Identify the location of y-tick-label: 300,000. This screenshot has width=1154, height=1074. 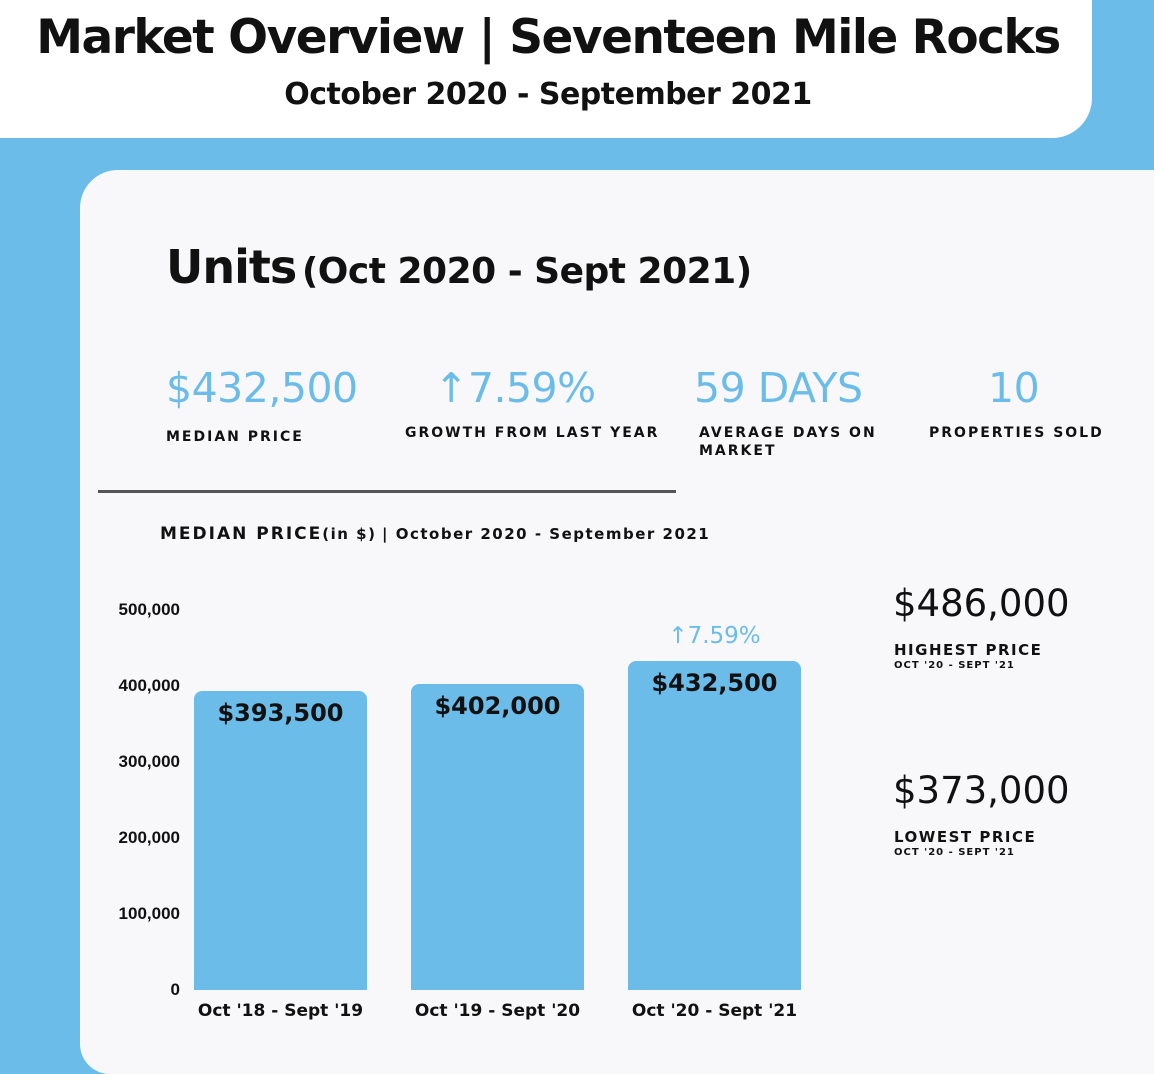
(149, 761).